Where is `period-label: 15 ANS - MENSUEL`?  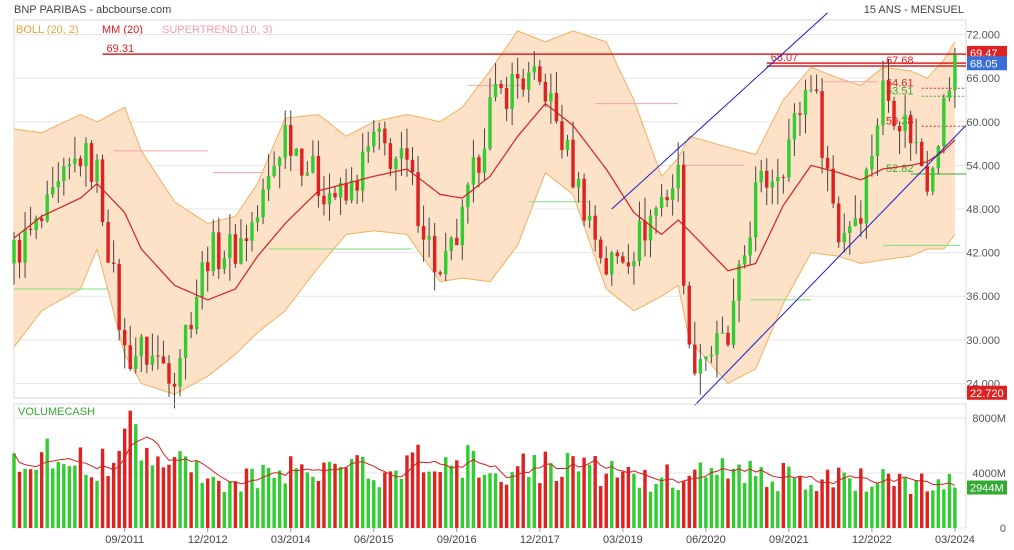 period-label: 15 ANS - MENSUEL is located at coordinates (914, 10).